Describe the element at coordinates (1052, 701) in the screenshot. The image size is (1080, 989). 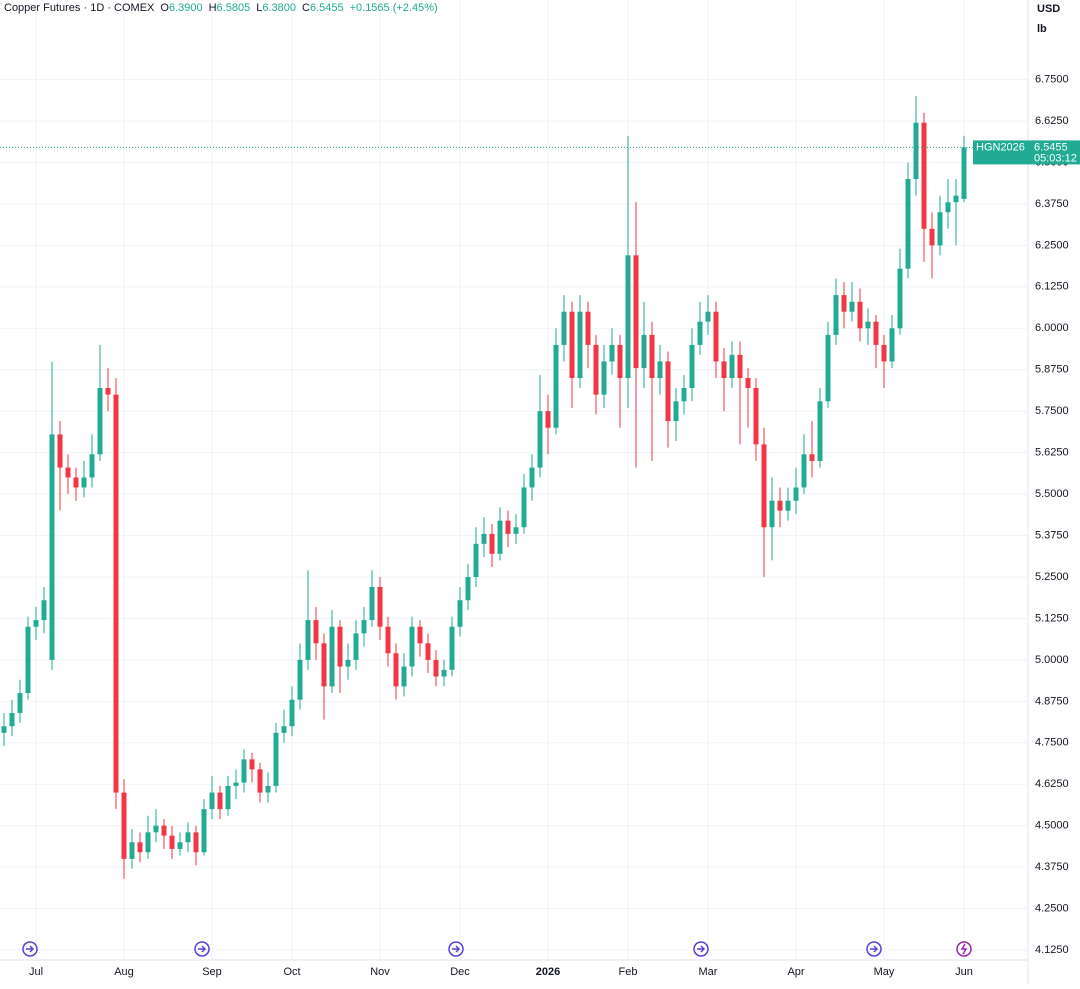
I see `y-tick-label: 4.8750` at that location.